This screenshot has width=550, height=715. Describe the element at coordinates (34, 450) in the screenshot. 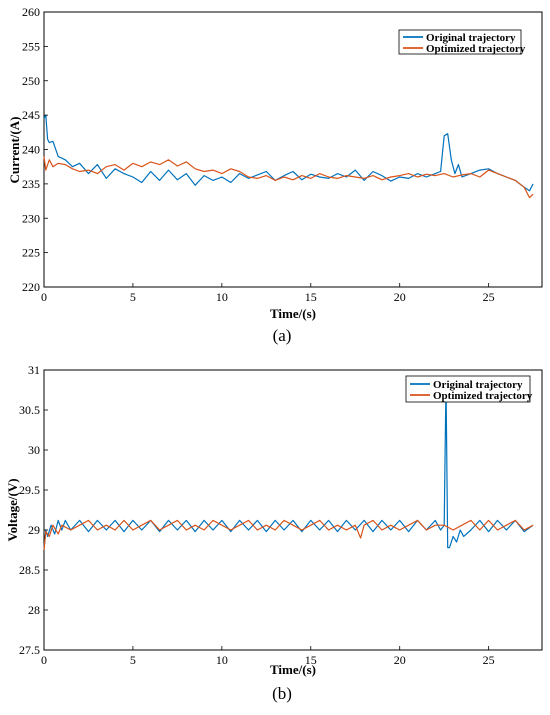

I see `y-tick-label-b: 30` at that location.